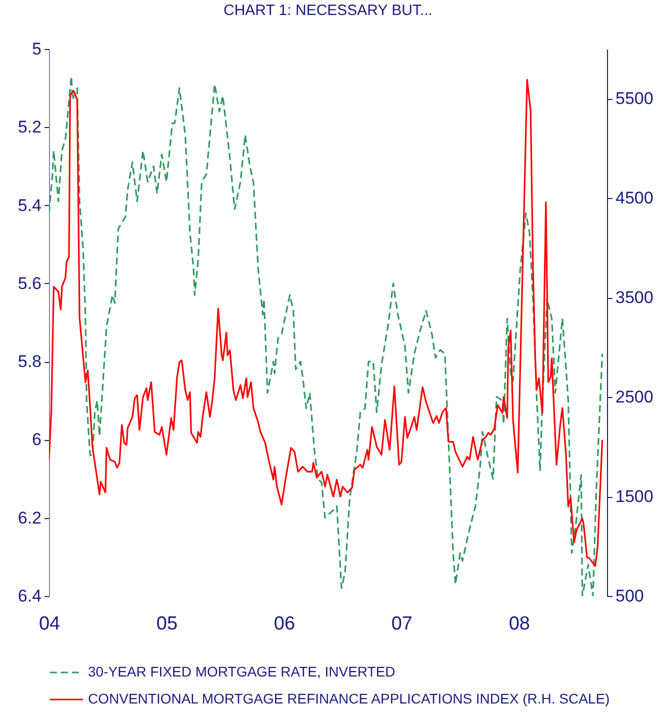 This screenshot has width=659, height=720. I want to click on y2-tick-label: 500, so click(630, 596).